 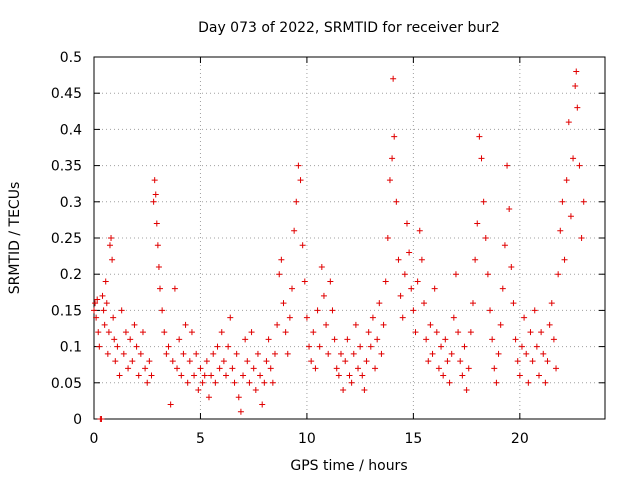 I want to click on y-tick-label: 0.25, so click(x=66, y=239).